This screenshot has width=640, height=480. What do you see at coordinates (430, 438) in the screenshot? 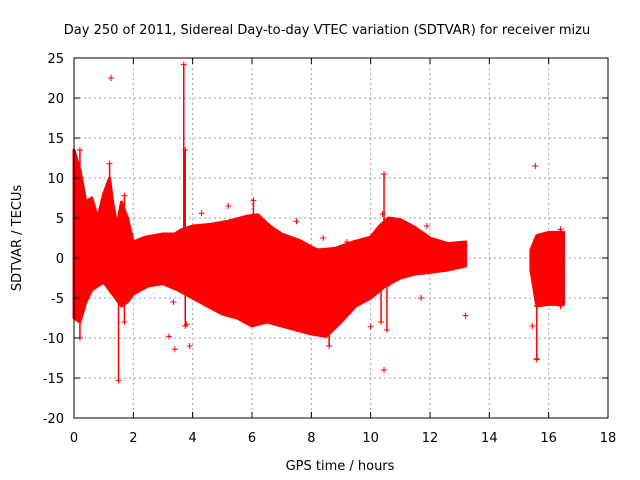
I see `x-tick-label: 12` at bounding box center [430, 438].